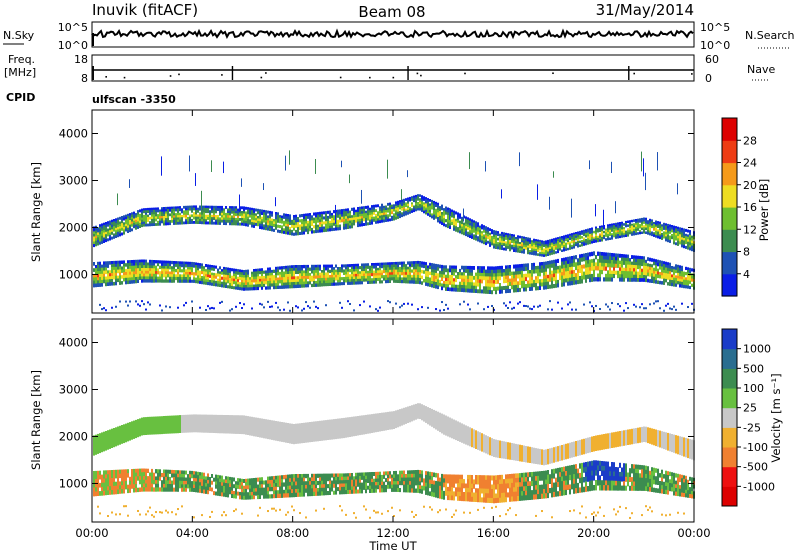 This screenshot has width=800, height=554. What do you see at coordinates (392, 34) in the screenshot?
I see `noise-series` at bounding box center [392, 34].